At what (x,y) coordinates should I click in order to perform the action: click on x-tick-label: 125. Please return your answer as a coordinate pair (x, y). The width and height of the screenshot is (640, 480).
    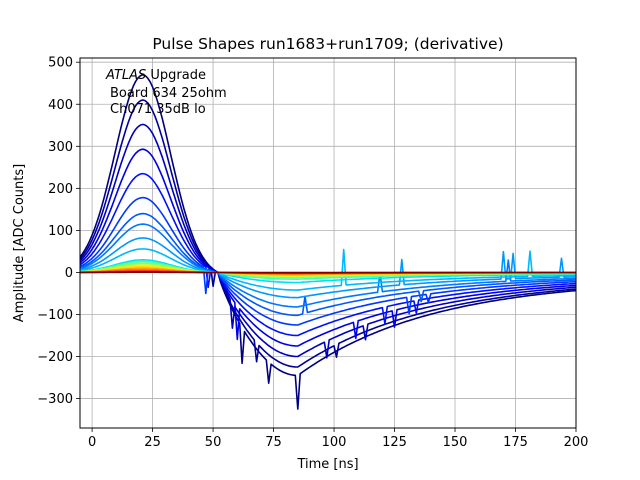
    Looking at the image, I should click on (394, 442).